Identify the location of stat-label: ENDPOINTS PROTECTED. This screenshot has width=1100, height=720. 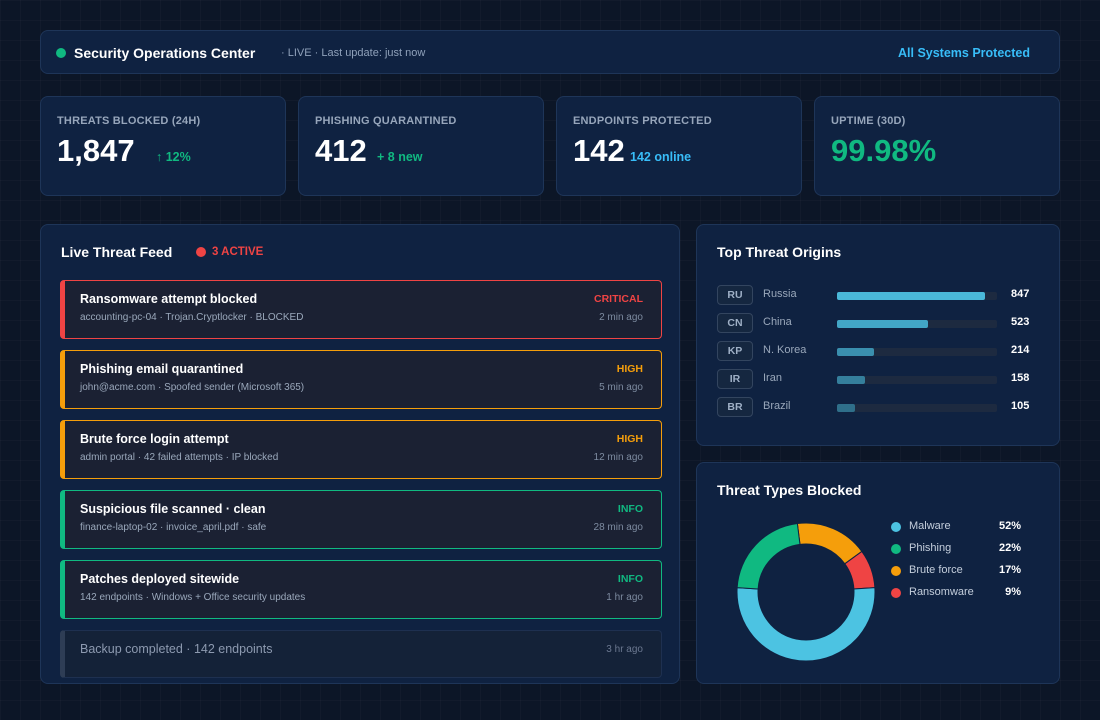
(642, 121).